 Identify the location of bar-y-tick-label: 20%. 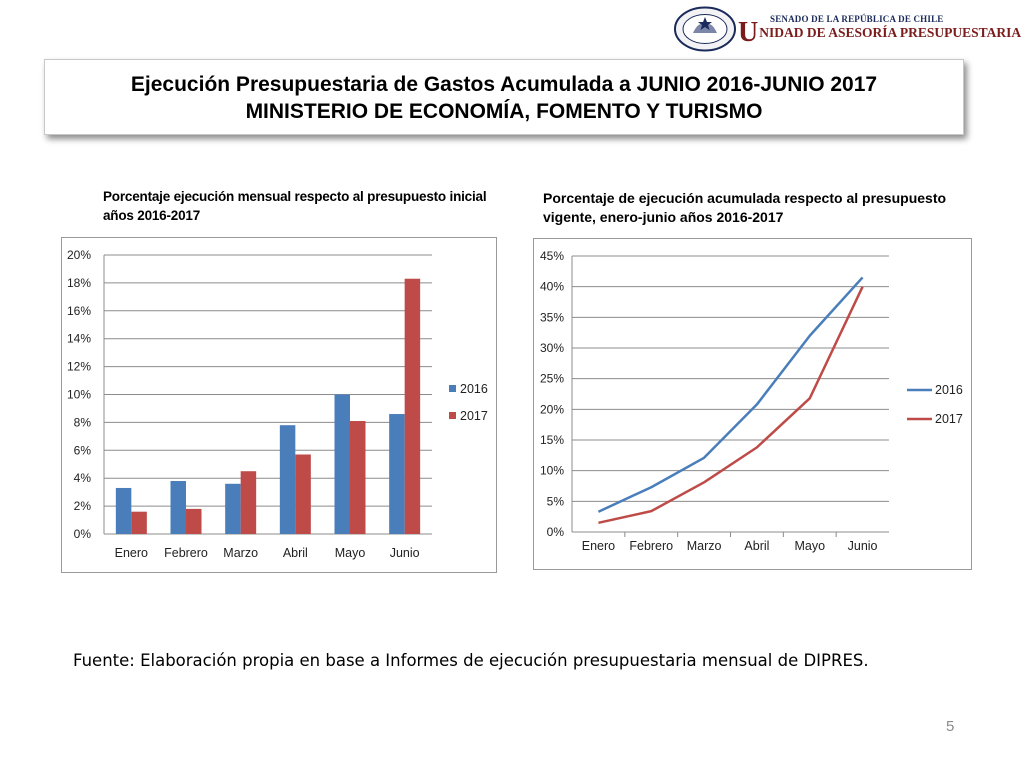
(79, 255).